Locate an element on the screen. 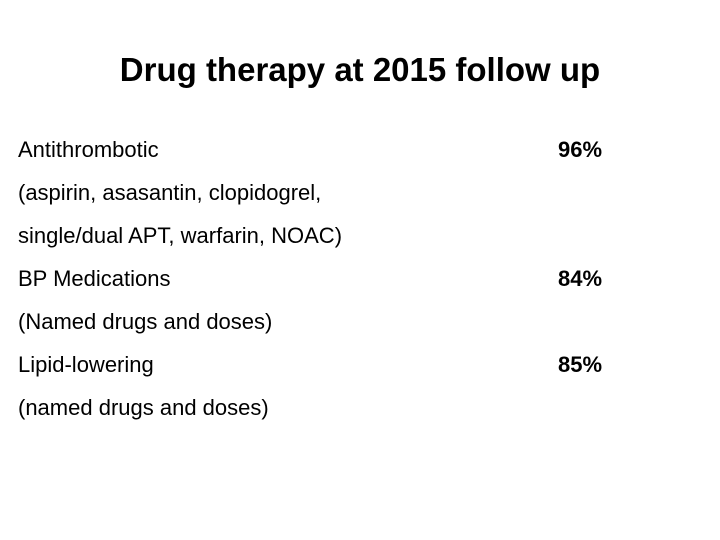 Image resolution: width=720 pixels, height=540 pixels. row-detail: (named drugs and doses) is located at coordinates (143, 407).